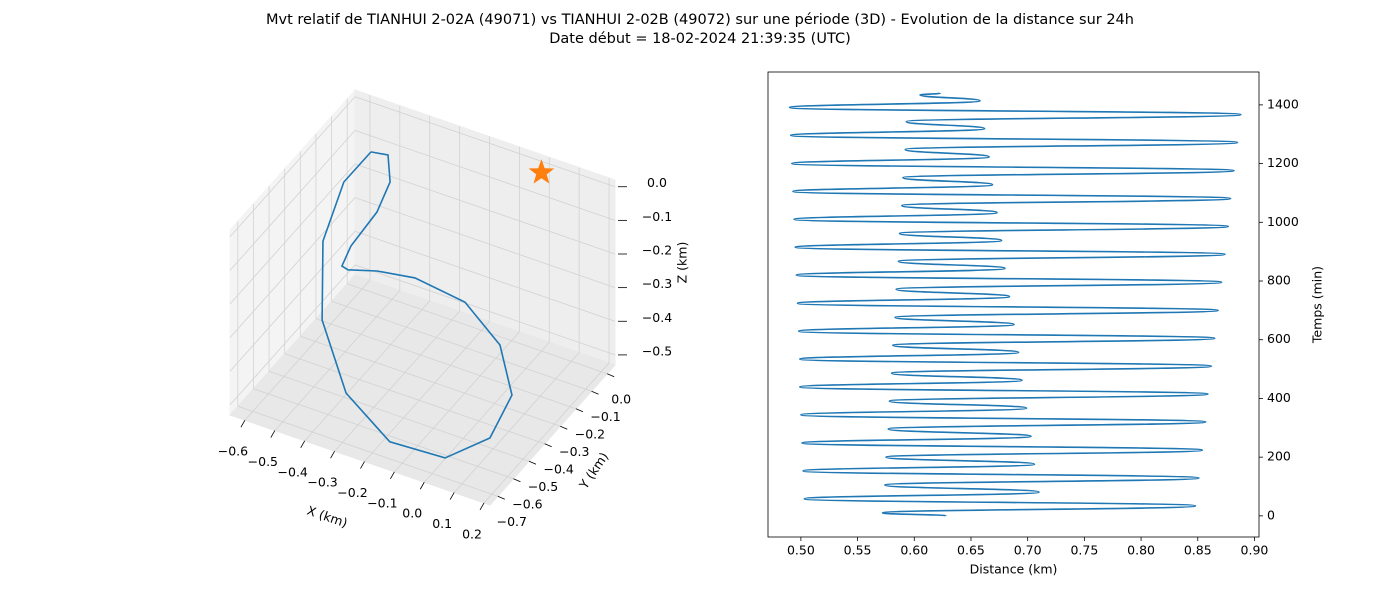 This screenshot has width=1400, height=600. What do you see at coordinates (559, 468) in the screenshot?
I see `y-tick-label: −0.4` at bounding box center [559, 468].